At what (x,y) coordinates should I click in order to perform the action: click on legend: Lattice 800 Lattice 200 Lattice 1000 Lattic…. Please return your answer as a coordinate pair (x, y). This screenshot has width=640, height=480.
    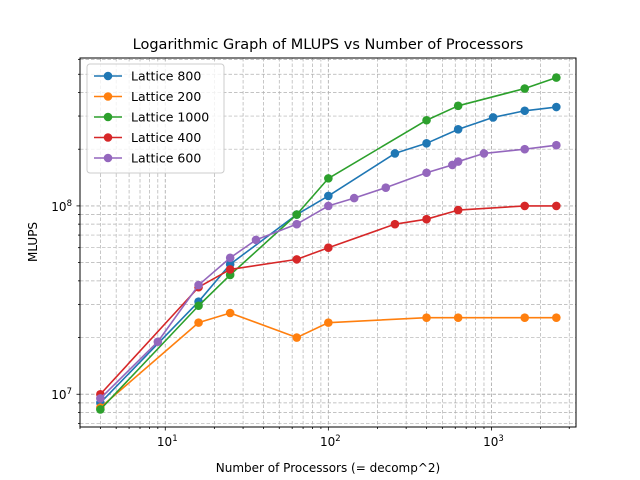
    Looking at the image, I should click on (155, 118).